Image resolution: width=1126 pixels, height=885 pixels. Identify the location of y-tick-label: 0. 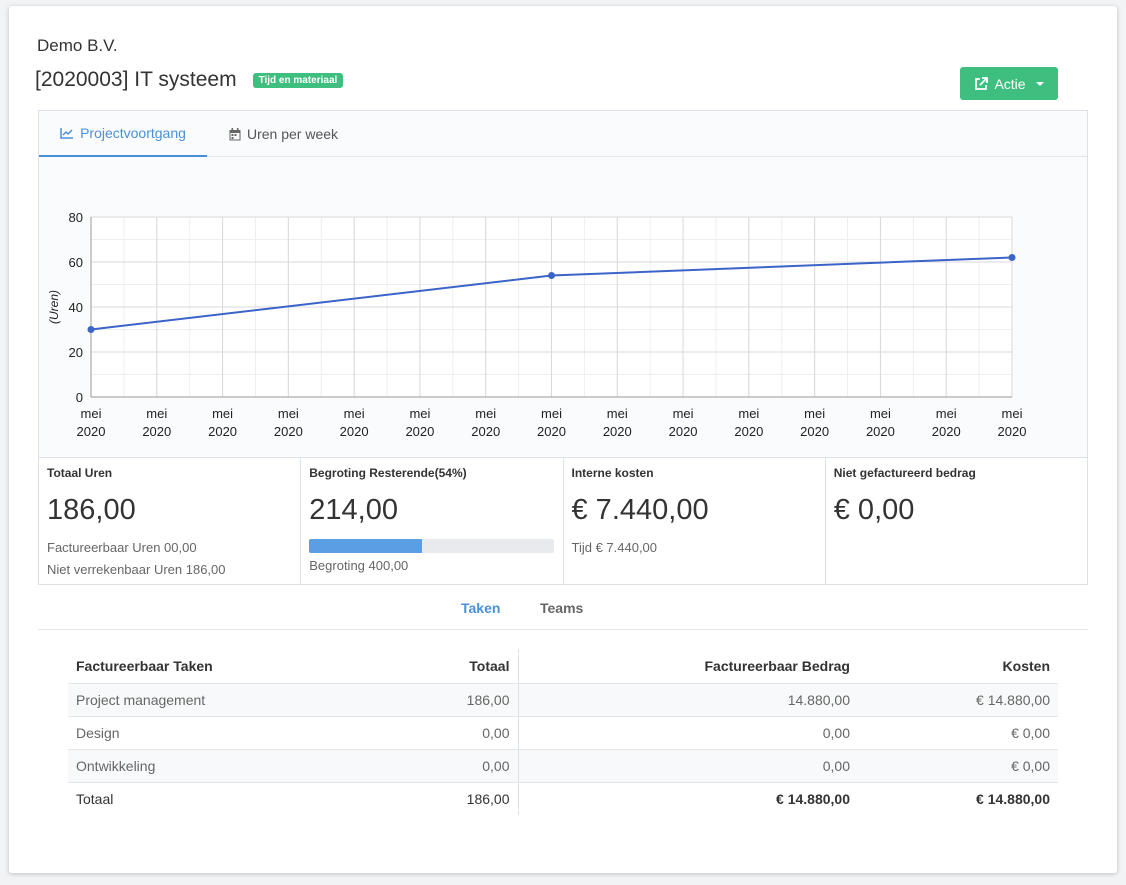
(79, 397).